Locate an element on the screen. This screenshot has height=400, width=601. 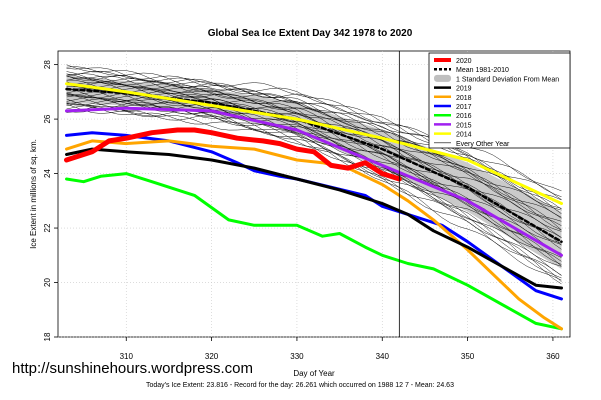
x-tick-label: 350 is located at coordinates (468, 356).